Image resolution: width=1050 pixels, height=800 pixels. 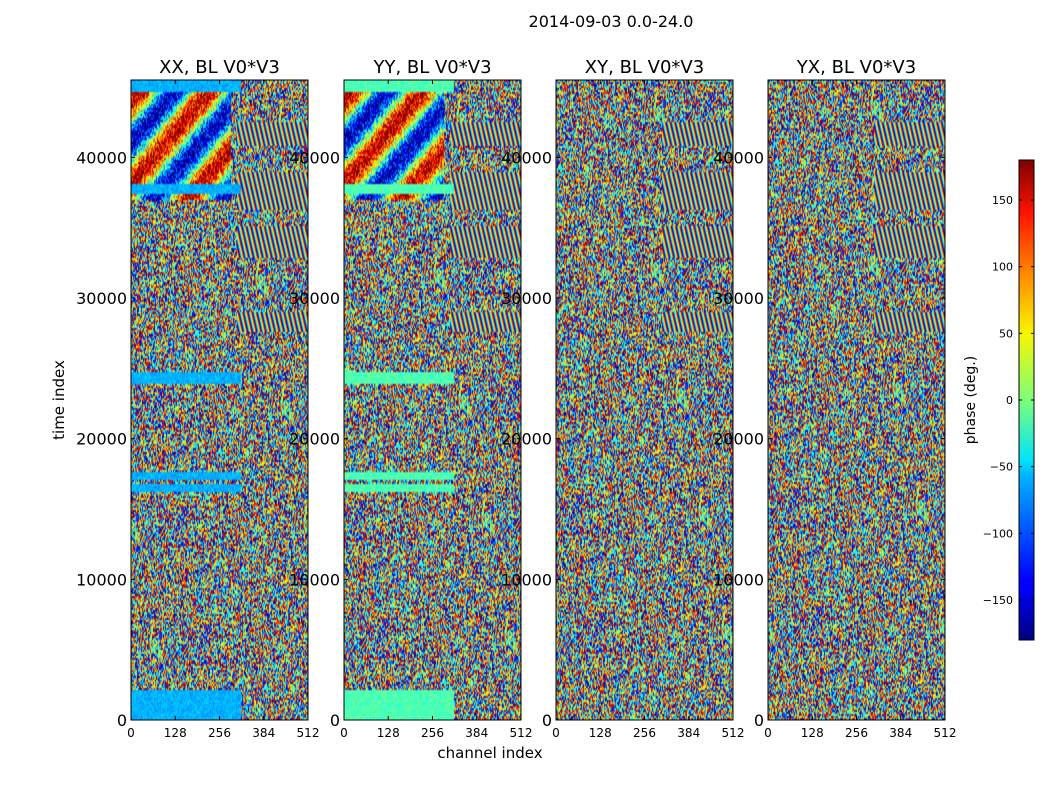 I want to click on panel-title: XY, BL V0*V3, so click(x=644, y=67).